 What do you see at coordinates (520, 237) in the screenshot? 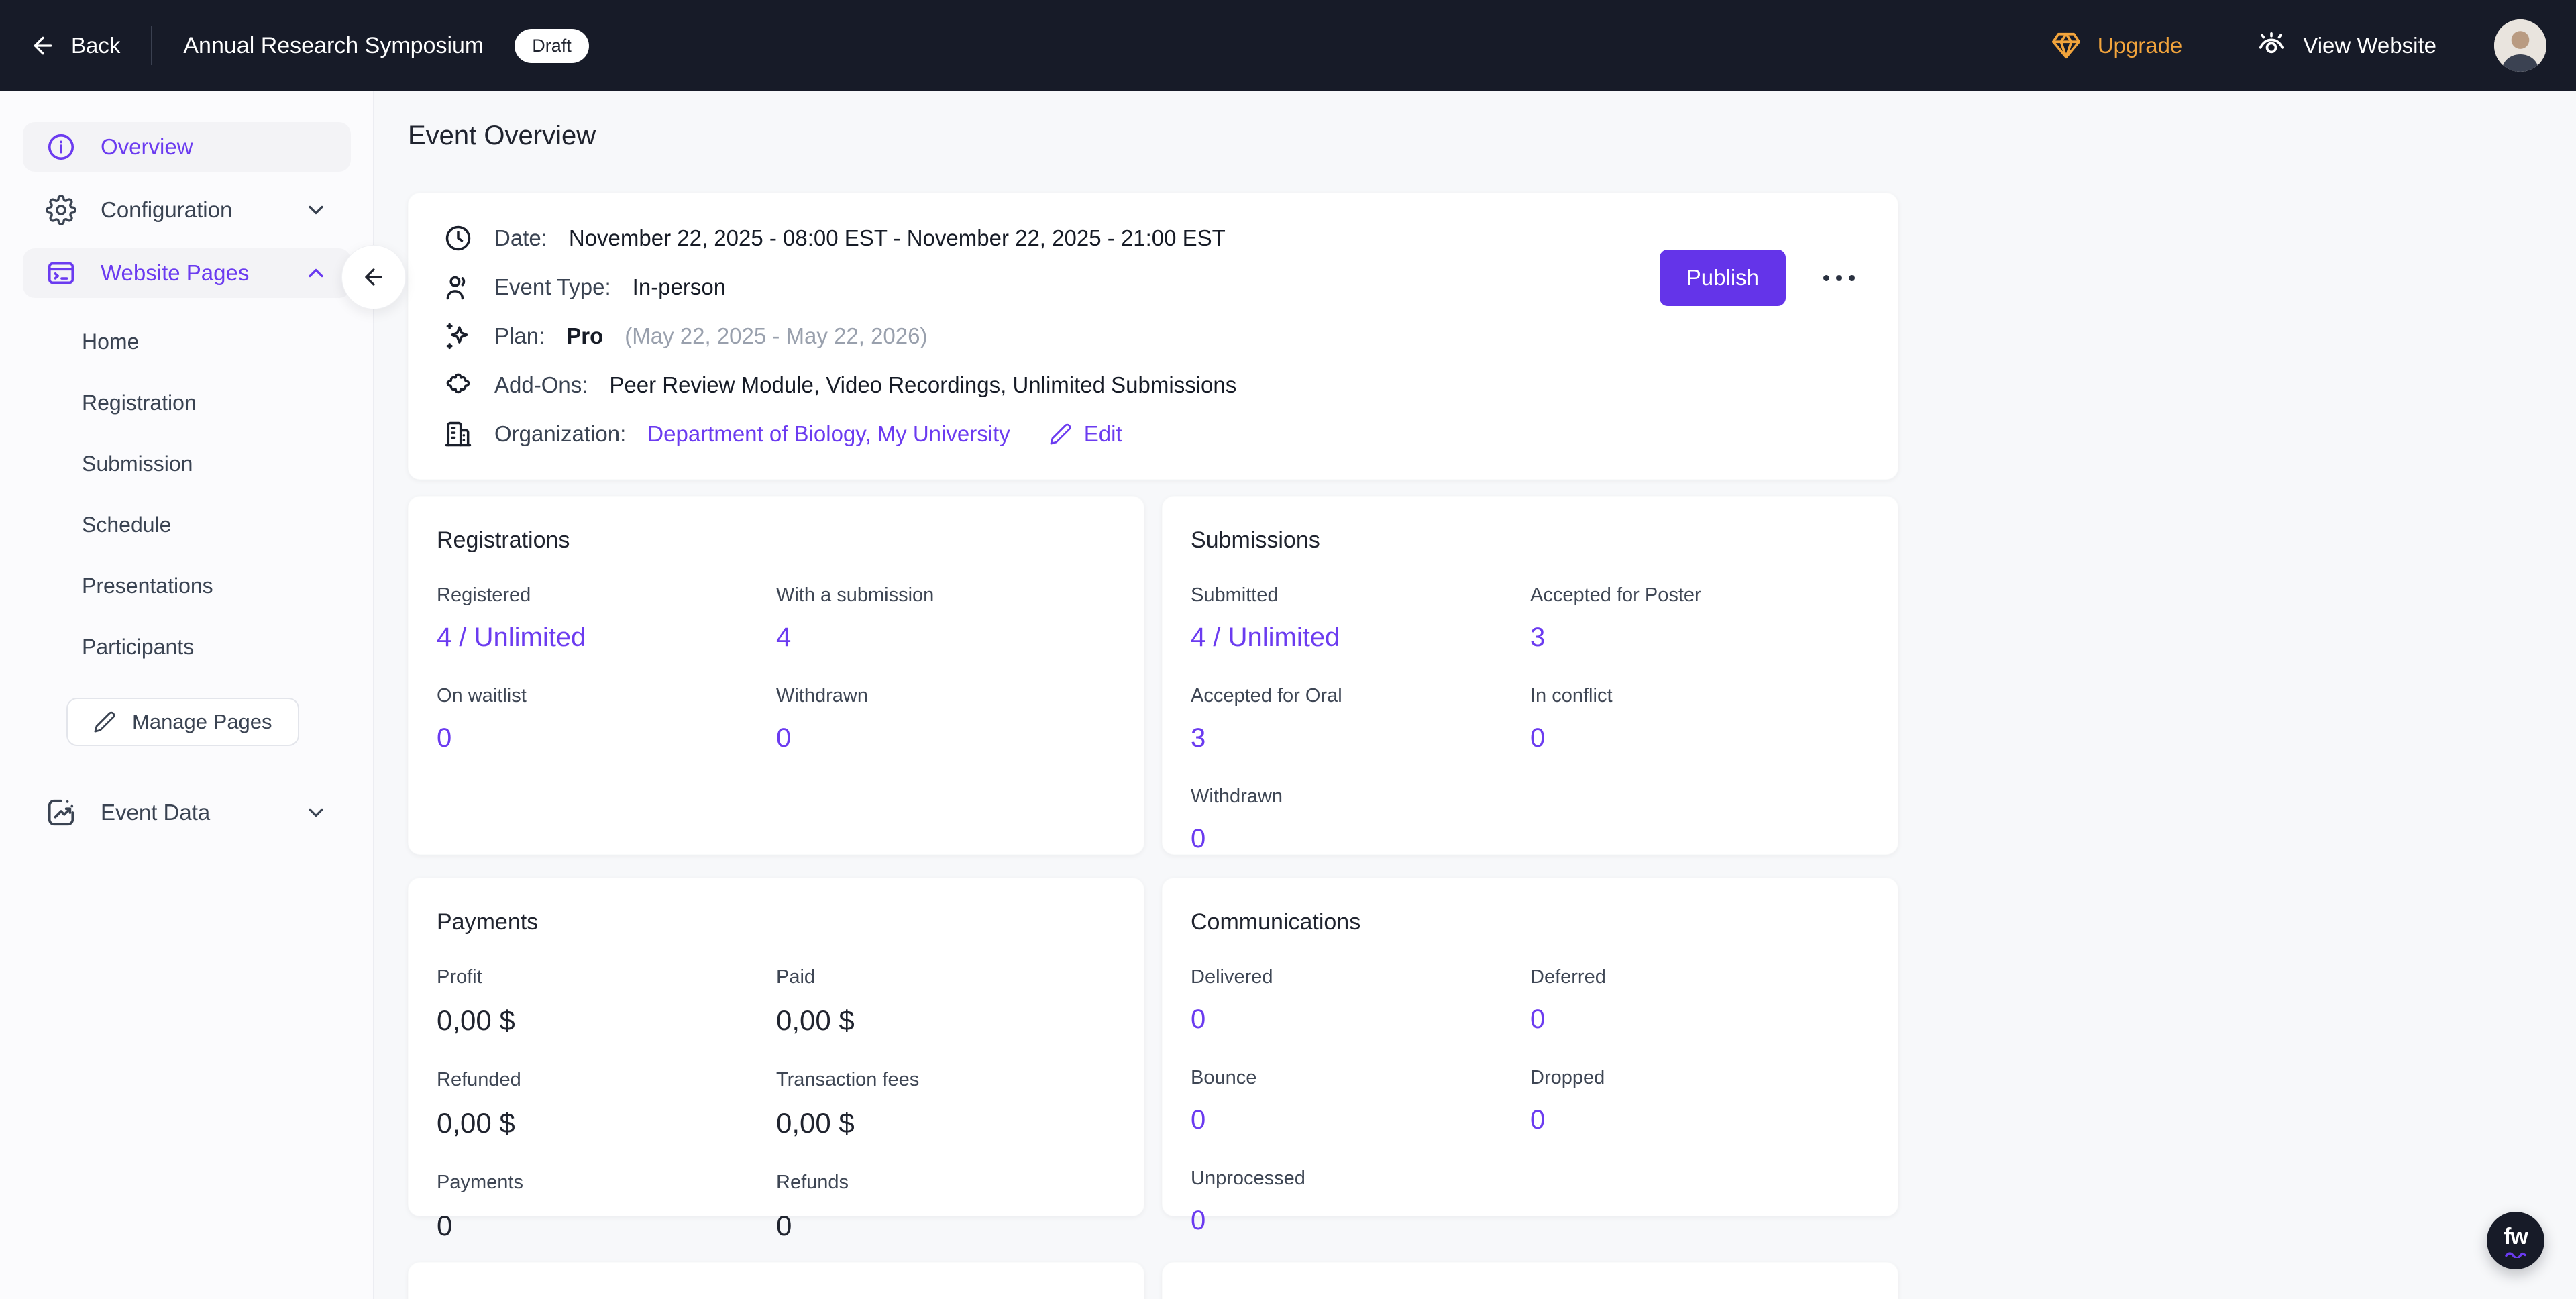
I see `date-label: Date:` at bounding box center [520, 237].